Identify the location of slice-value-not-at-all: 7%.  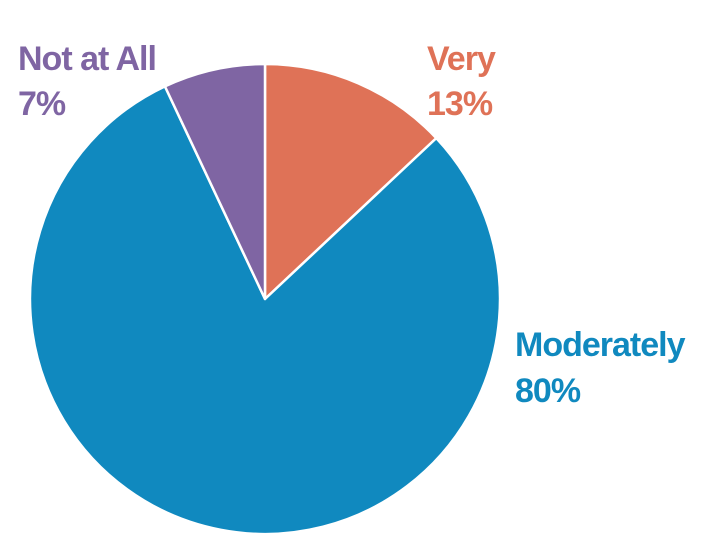
(42, 104).